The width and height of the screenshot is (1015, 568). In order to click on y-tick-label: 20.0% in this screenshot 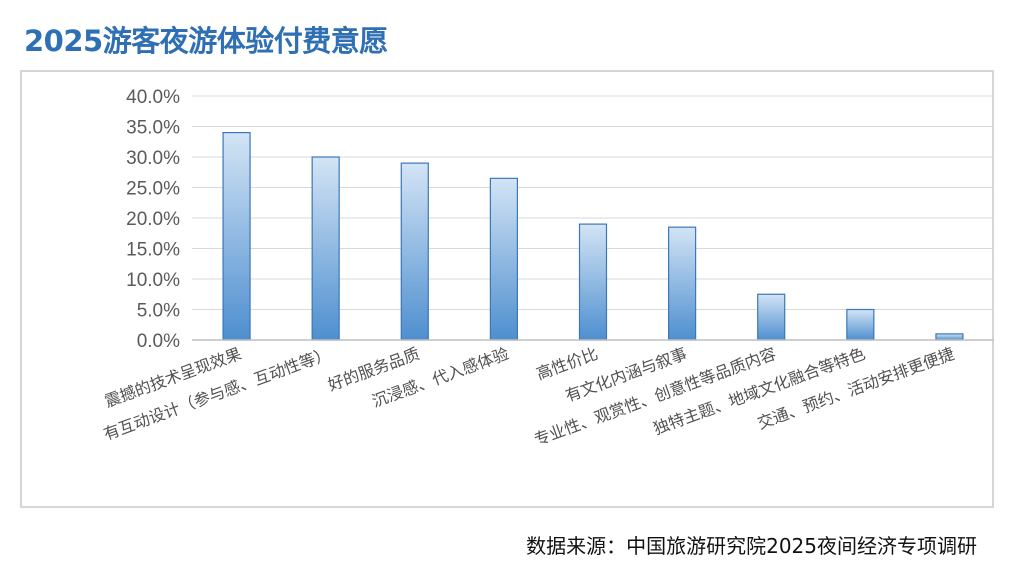, I will do `click(153, 219)`.